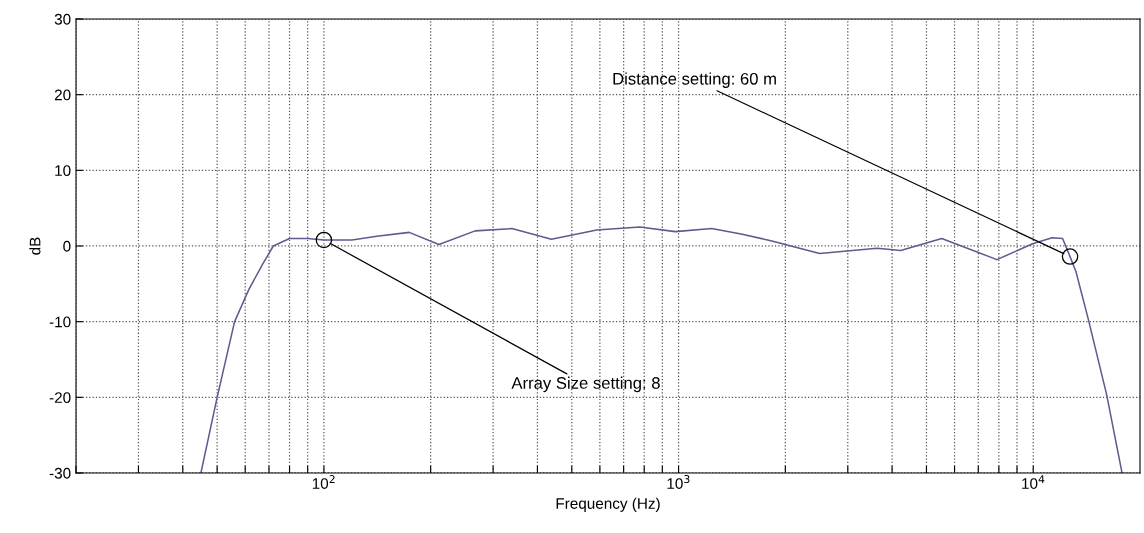 The image size is (1144, 533). I want to click on y-axis-title: dB, so click(35, 246).